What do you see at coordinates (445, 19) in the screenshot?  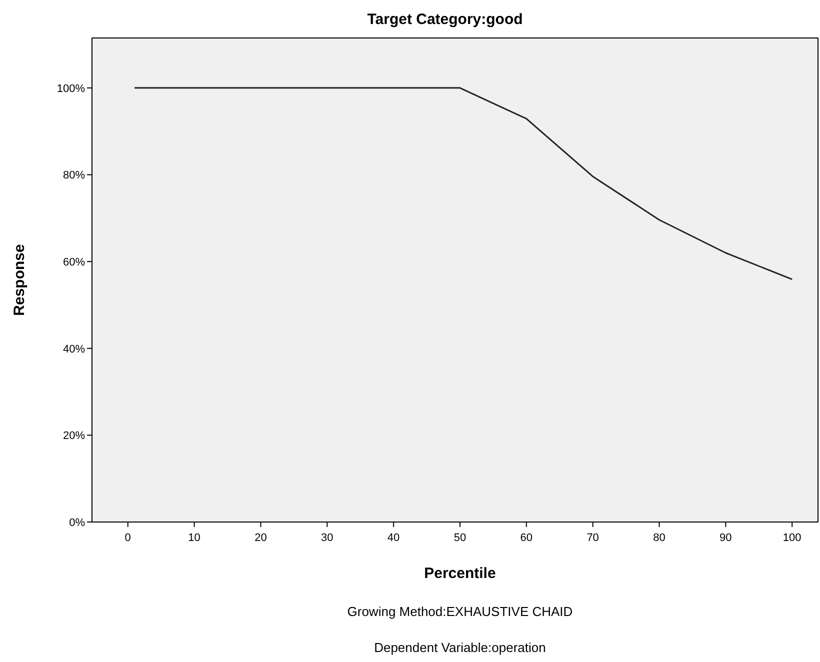 I see `chart-title: Target Category:good` at bounding box center [445, 19].